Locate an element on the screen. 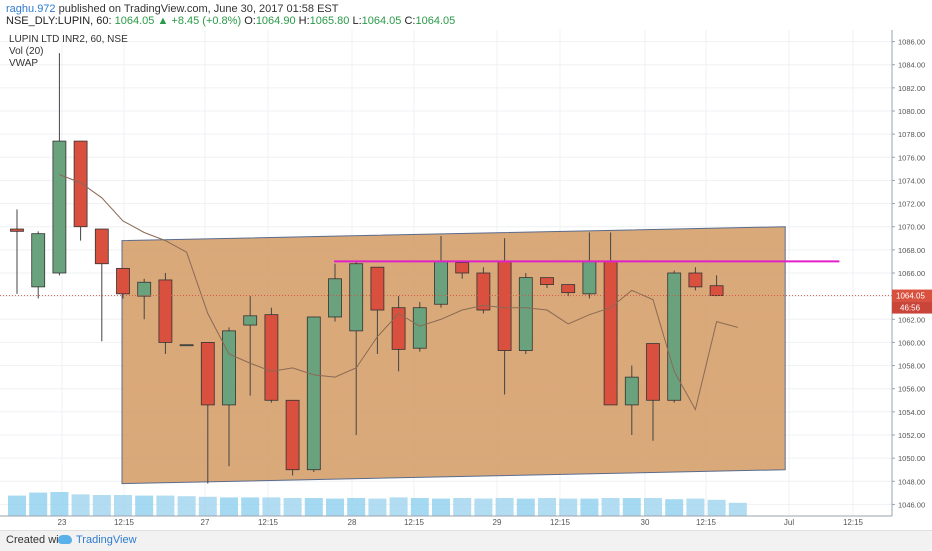  y-tick-label: 1068.00 is located at coordinates (911, 250).